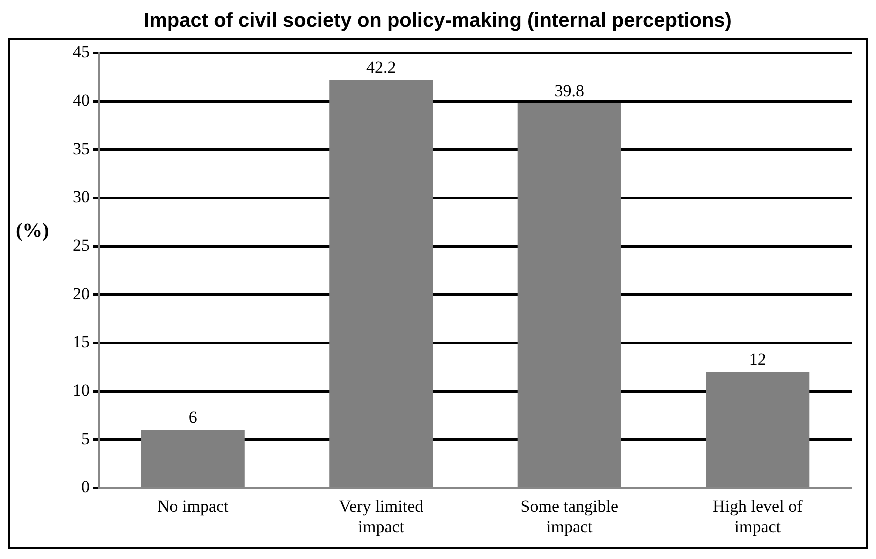 The height and width of the screenshot is (559, 876). I want to click on y-tick-label: 40, so click(81, 100).